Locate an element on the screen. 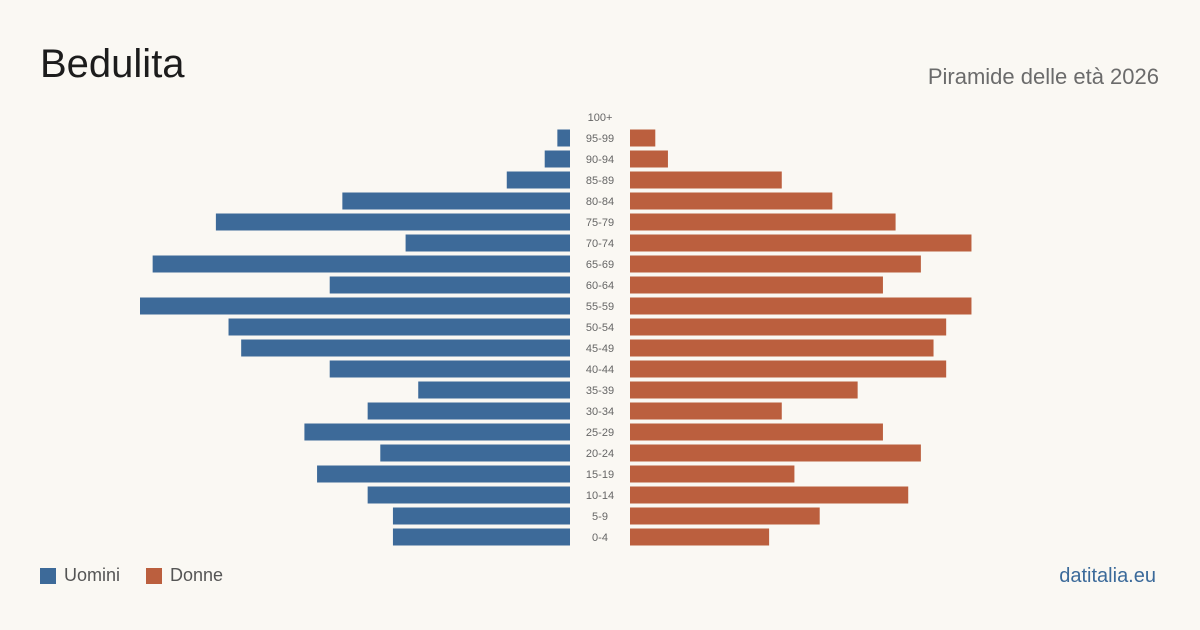 The width and height of the screenshot is (1200, 630). age-label-75-79: 75-79 is located at coordinates (600, 223).